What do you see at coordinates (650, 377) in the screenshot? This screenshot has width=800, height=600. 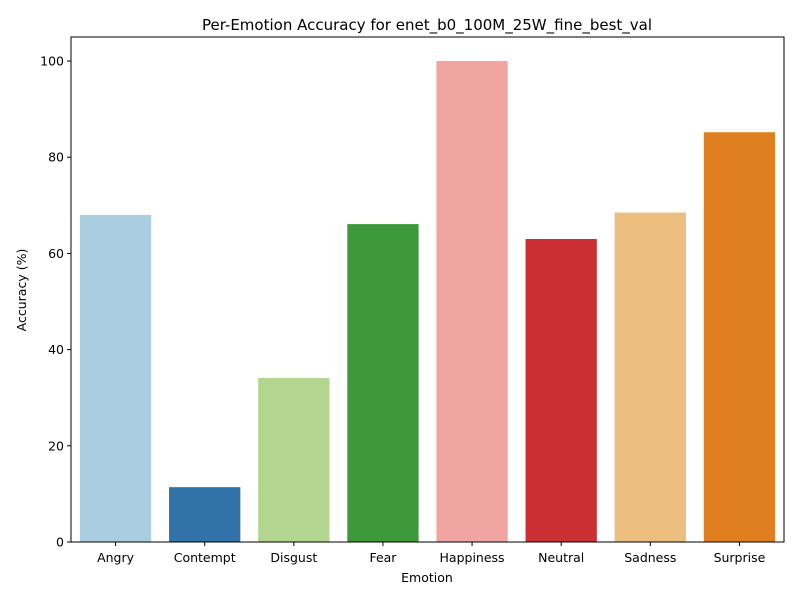 I see `bar-sadness` at bounding box center [650, 377].